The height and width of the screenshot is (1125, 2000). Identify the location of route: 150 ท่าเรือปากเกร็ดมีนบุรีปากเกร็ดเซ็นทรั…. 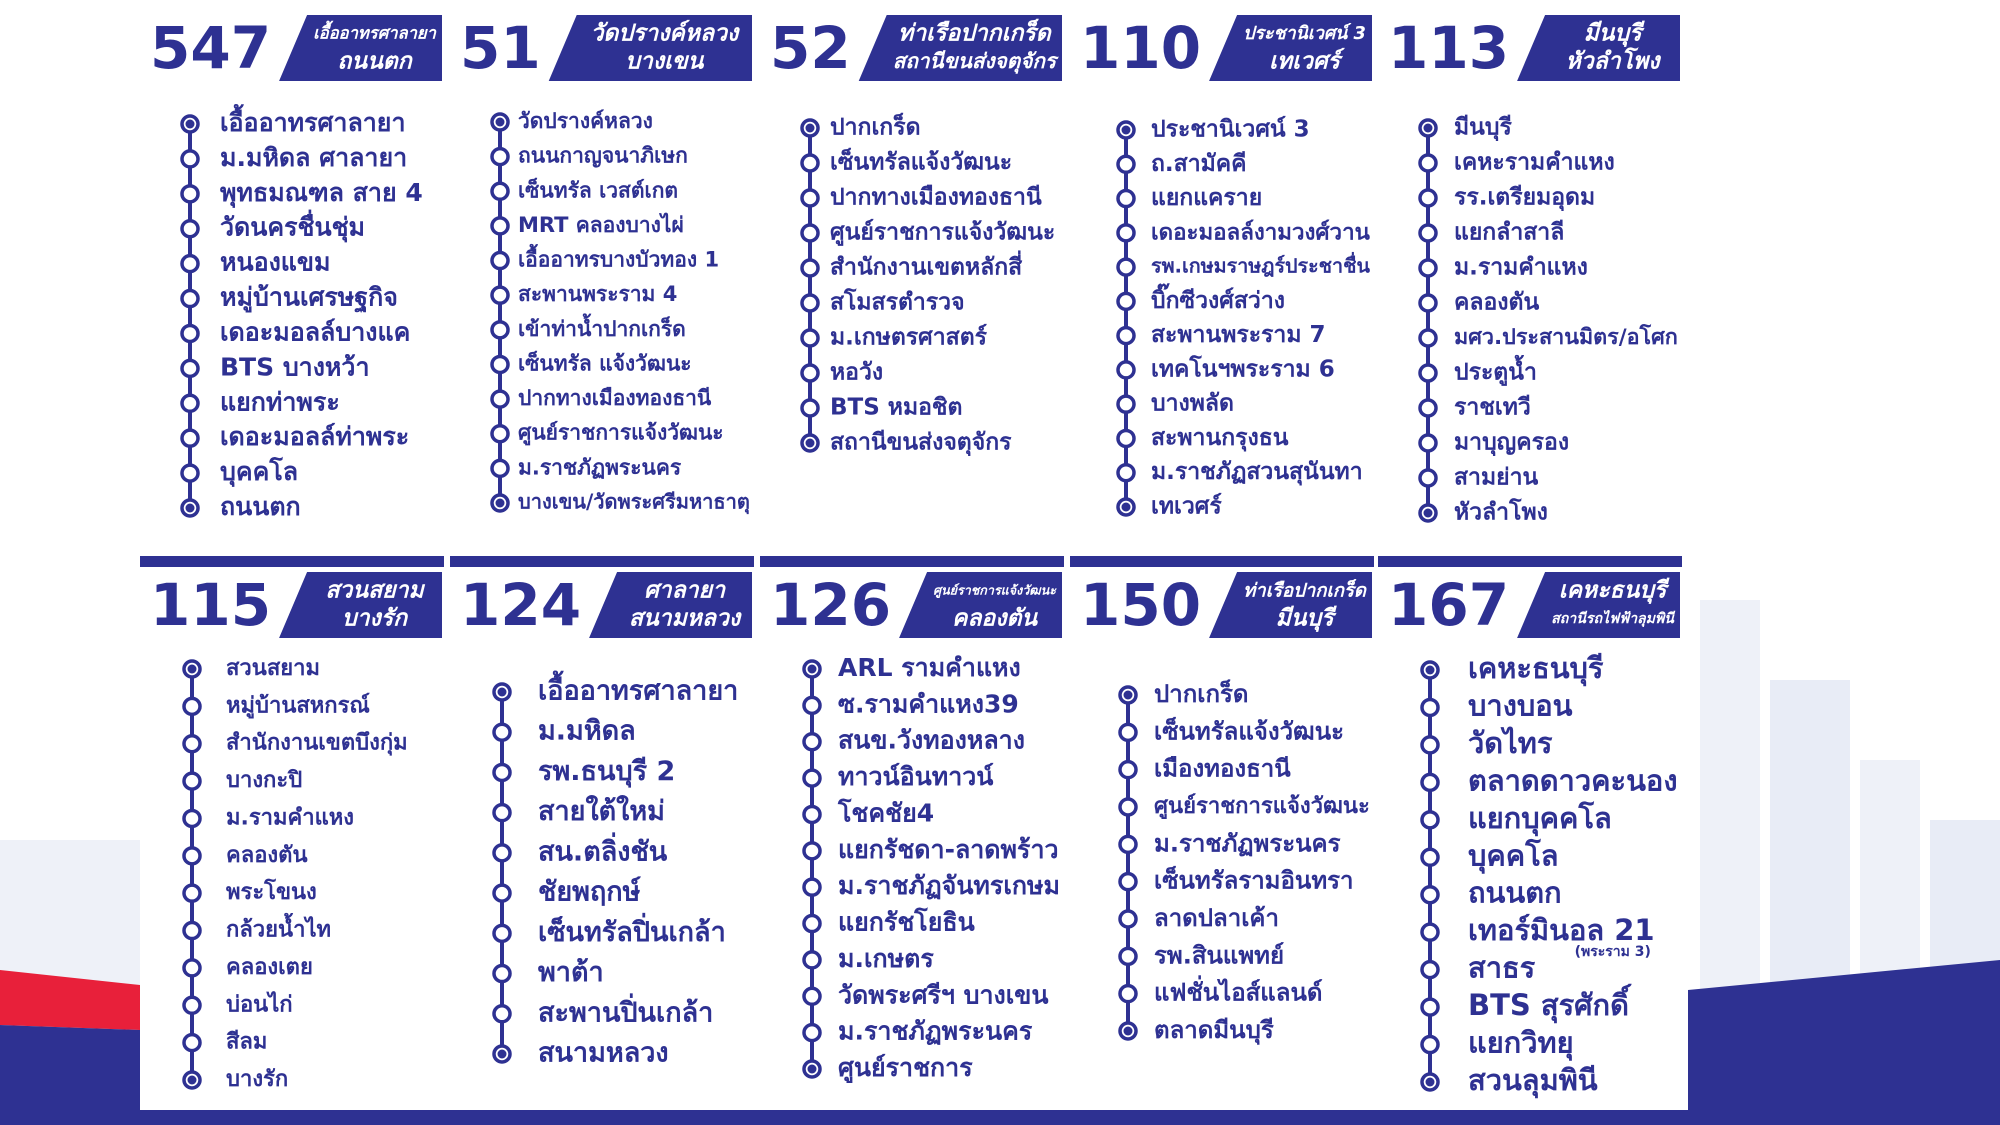
(1226, 808).